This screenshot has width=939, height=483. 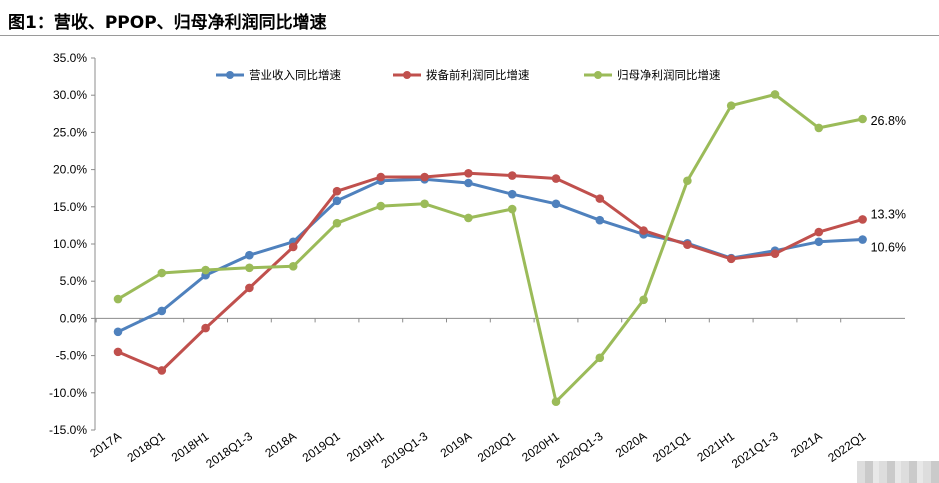 I want to click on x-tick-label: 2018A, so click(x=280, y=444).